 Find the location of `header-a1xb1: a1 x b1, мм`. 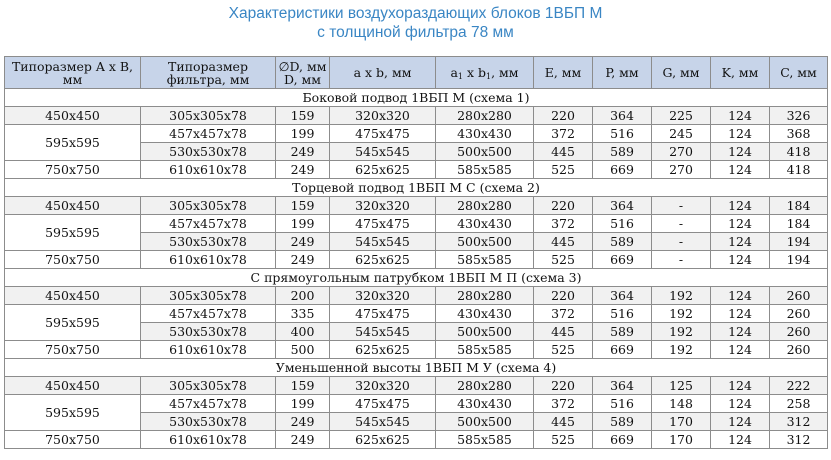

header-a1xb1: a1 x b1, мм is located at coordinates (484, 72).